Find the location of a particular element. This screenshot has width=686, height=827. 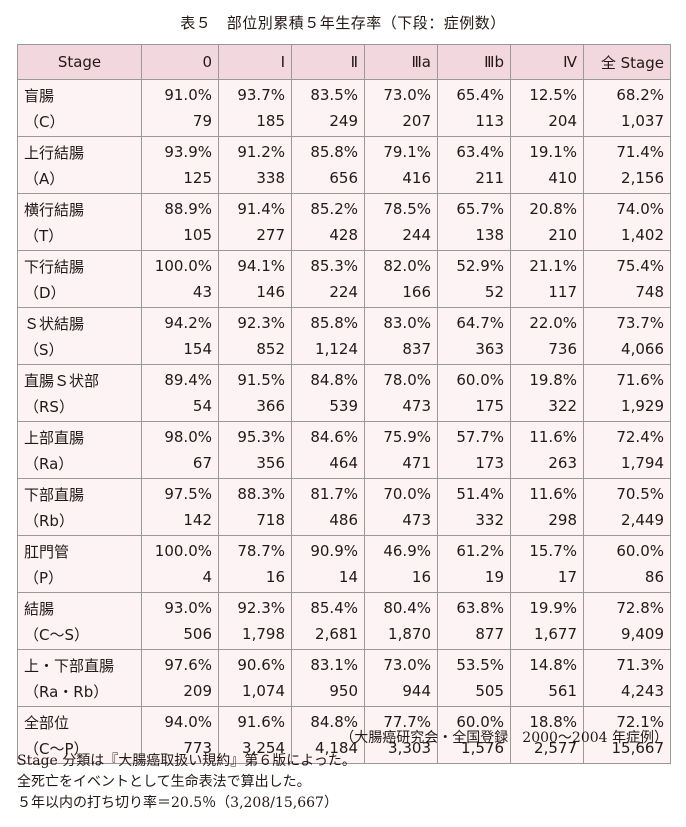

site-code: （Ra） is located at coordinates (79, 464).